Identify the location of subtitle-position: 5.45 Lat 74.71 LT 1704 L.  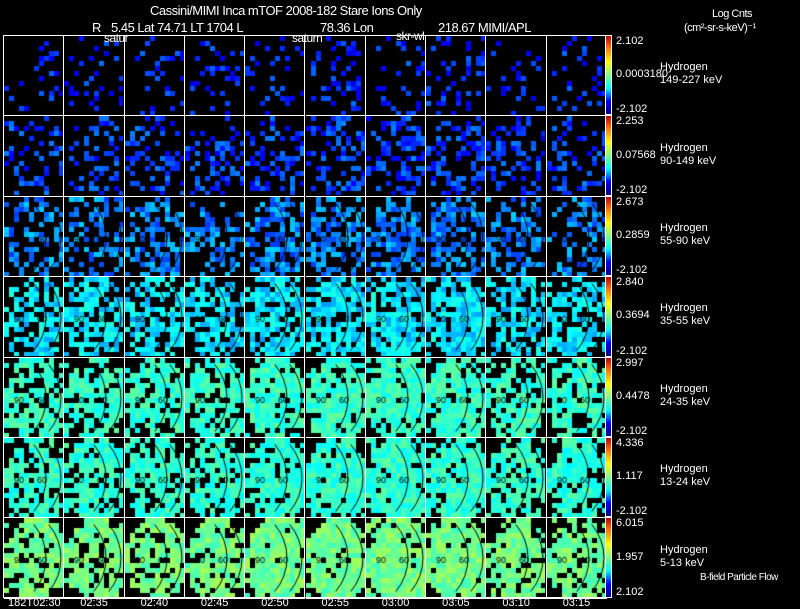
(177, 27).